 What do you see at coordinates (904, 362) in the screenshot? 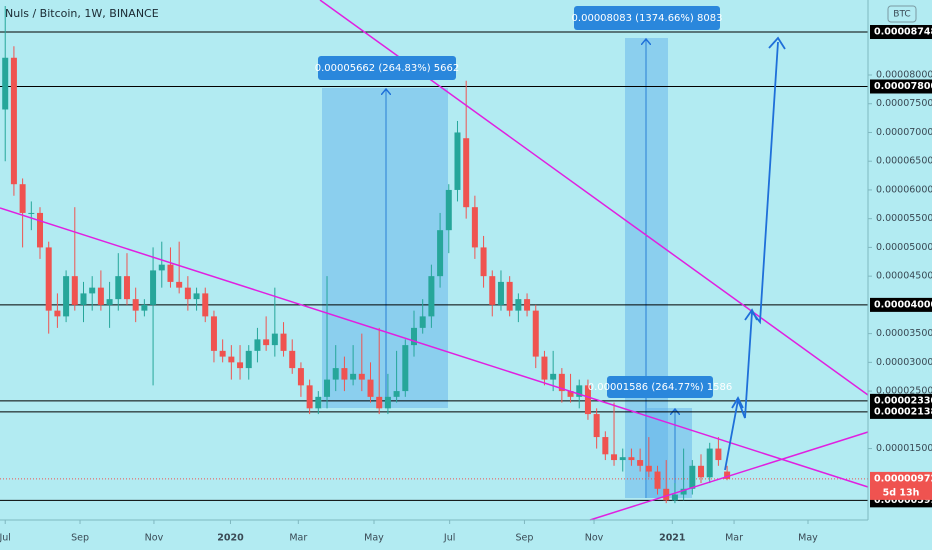
I see `y-tick-label: 0.00003000` at bounding box center [904, 362].